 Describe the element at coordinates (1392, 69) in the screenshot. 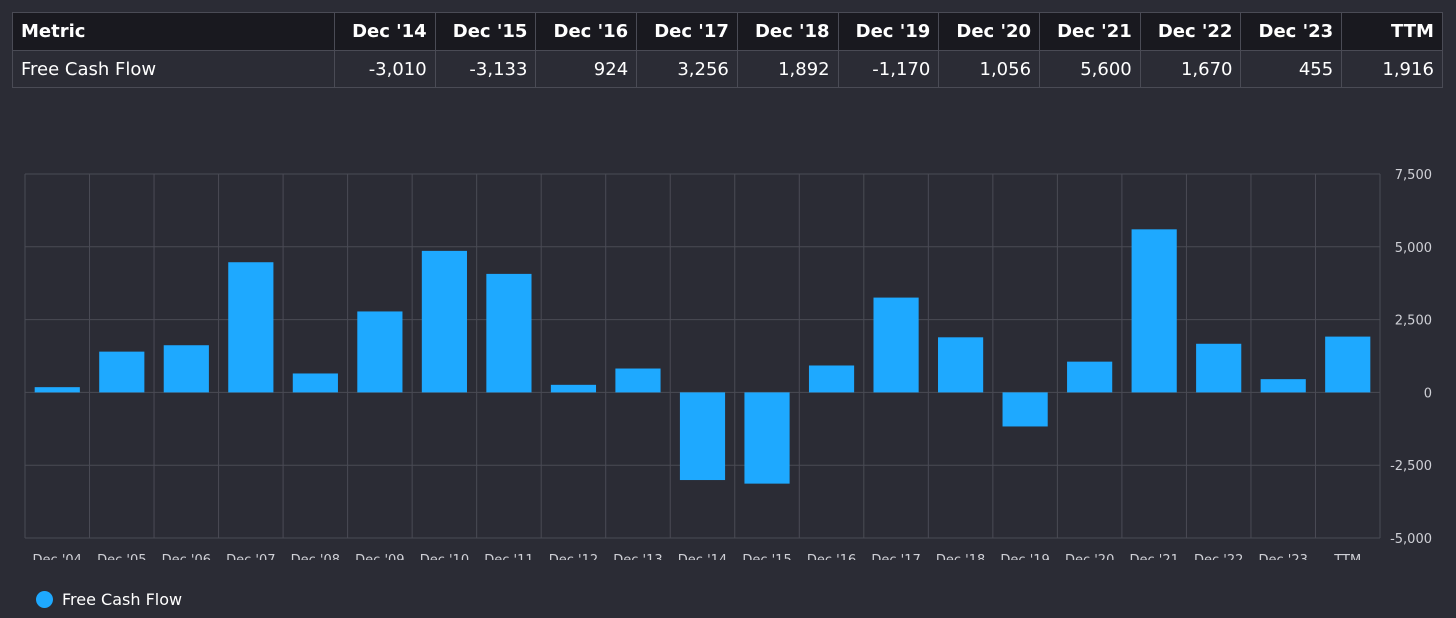

I see `table-cell: 1,916` at that location.